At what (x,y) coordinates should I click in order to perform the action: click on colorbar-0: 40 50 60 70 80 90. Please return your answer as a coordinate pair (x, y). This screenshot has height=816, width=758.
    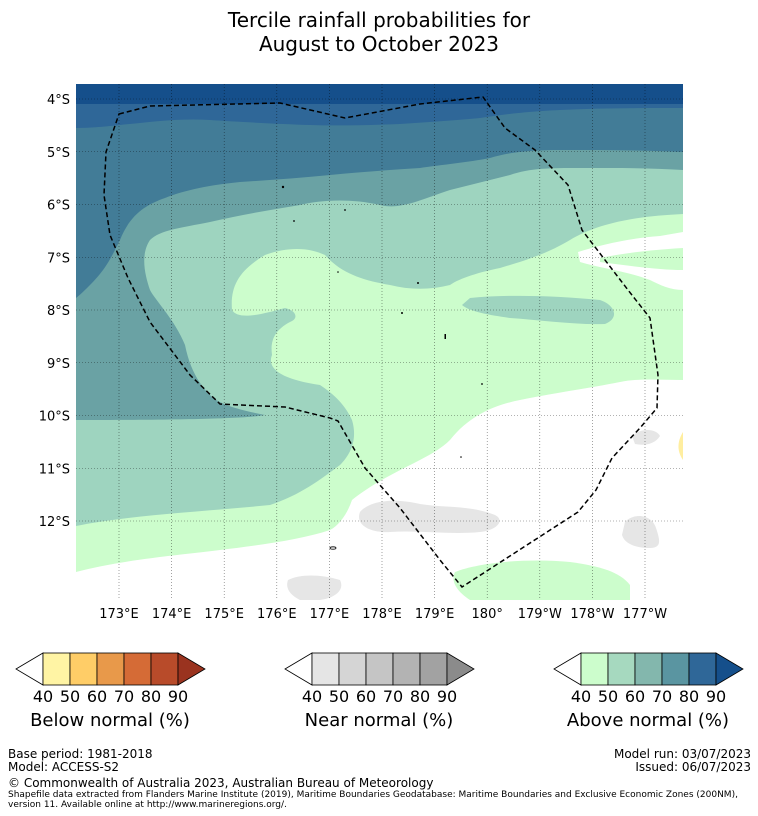
    Looking at the image, I should click on (110, 679).